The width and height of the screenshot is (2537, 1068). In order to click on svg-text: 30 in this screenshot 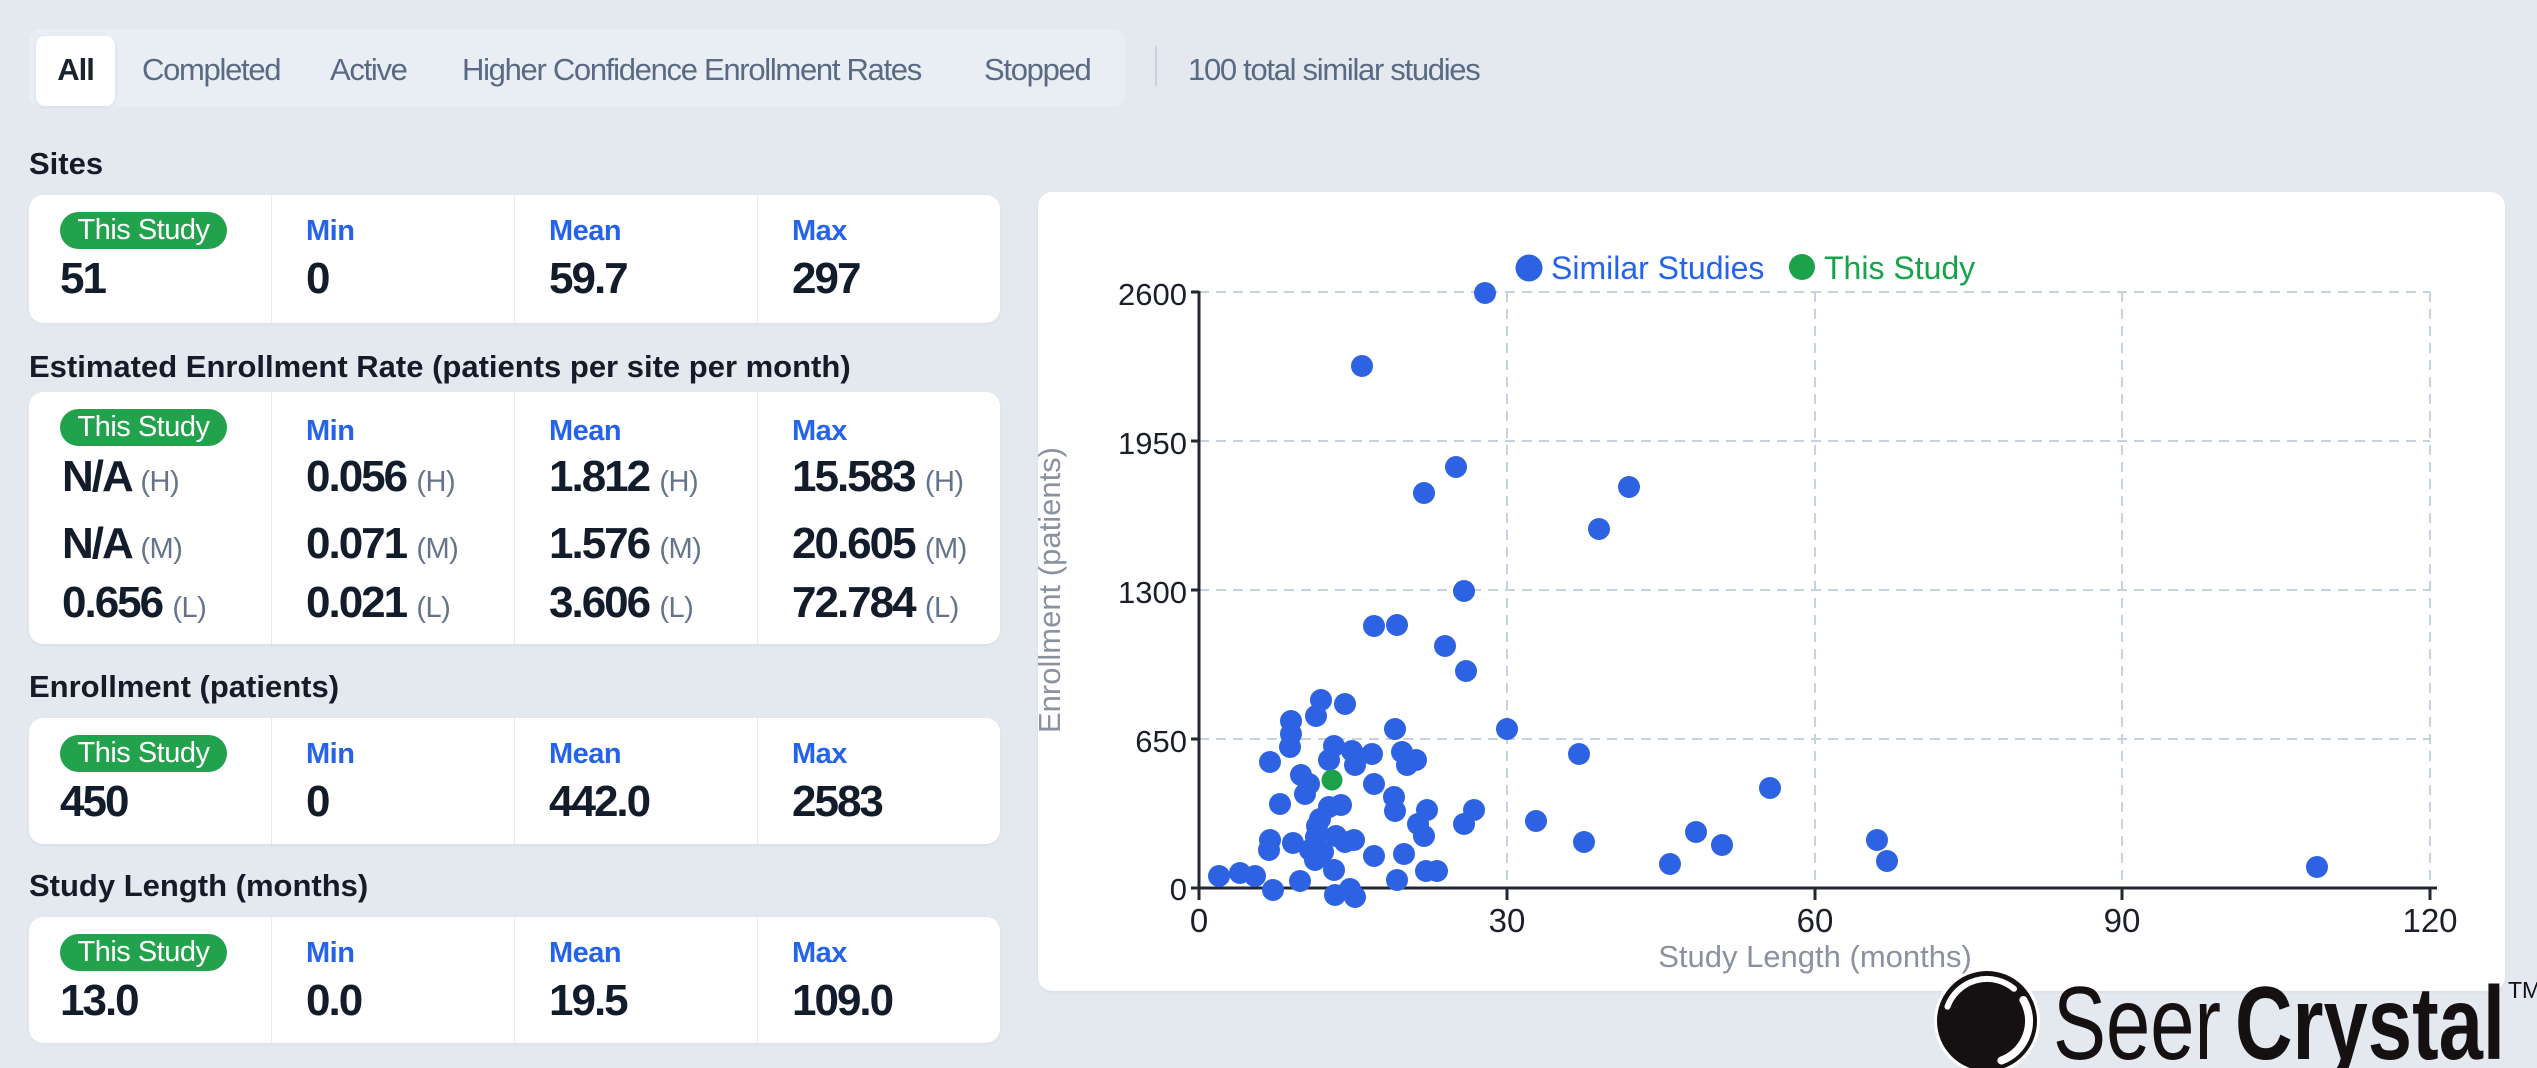, I will do `click(1507, 920)`.